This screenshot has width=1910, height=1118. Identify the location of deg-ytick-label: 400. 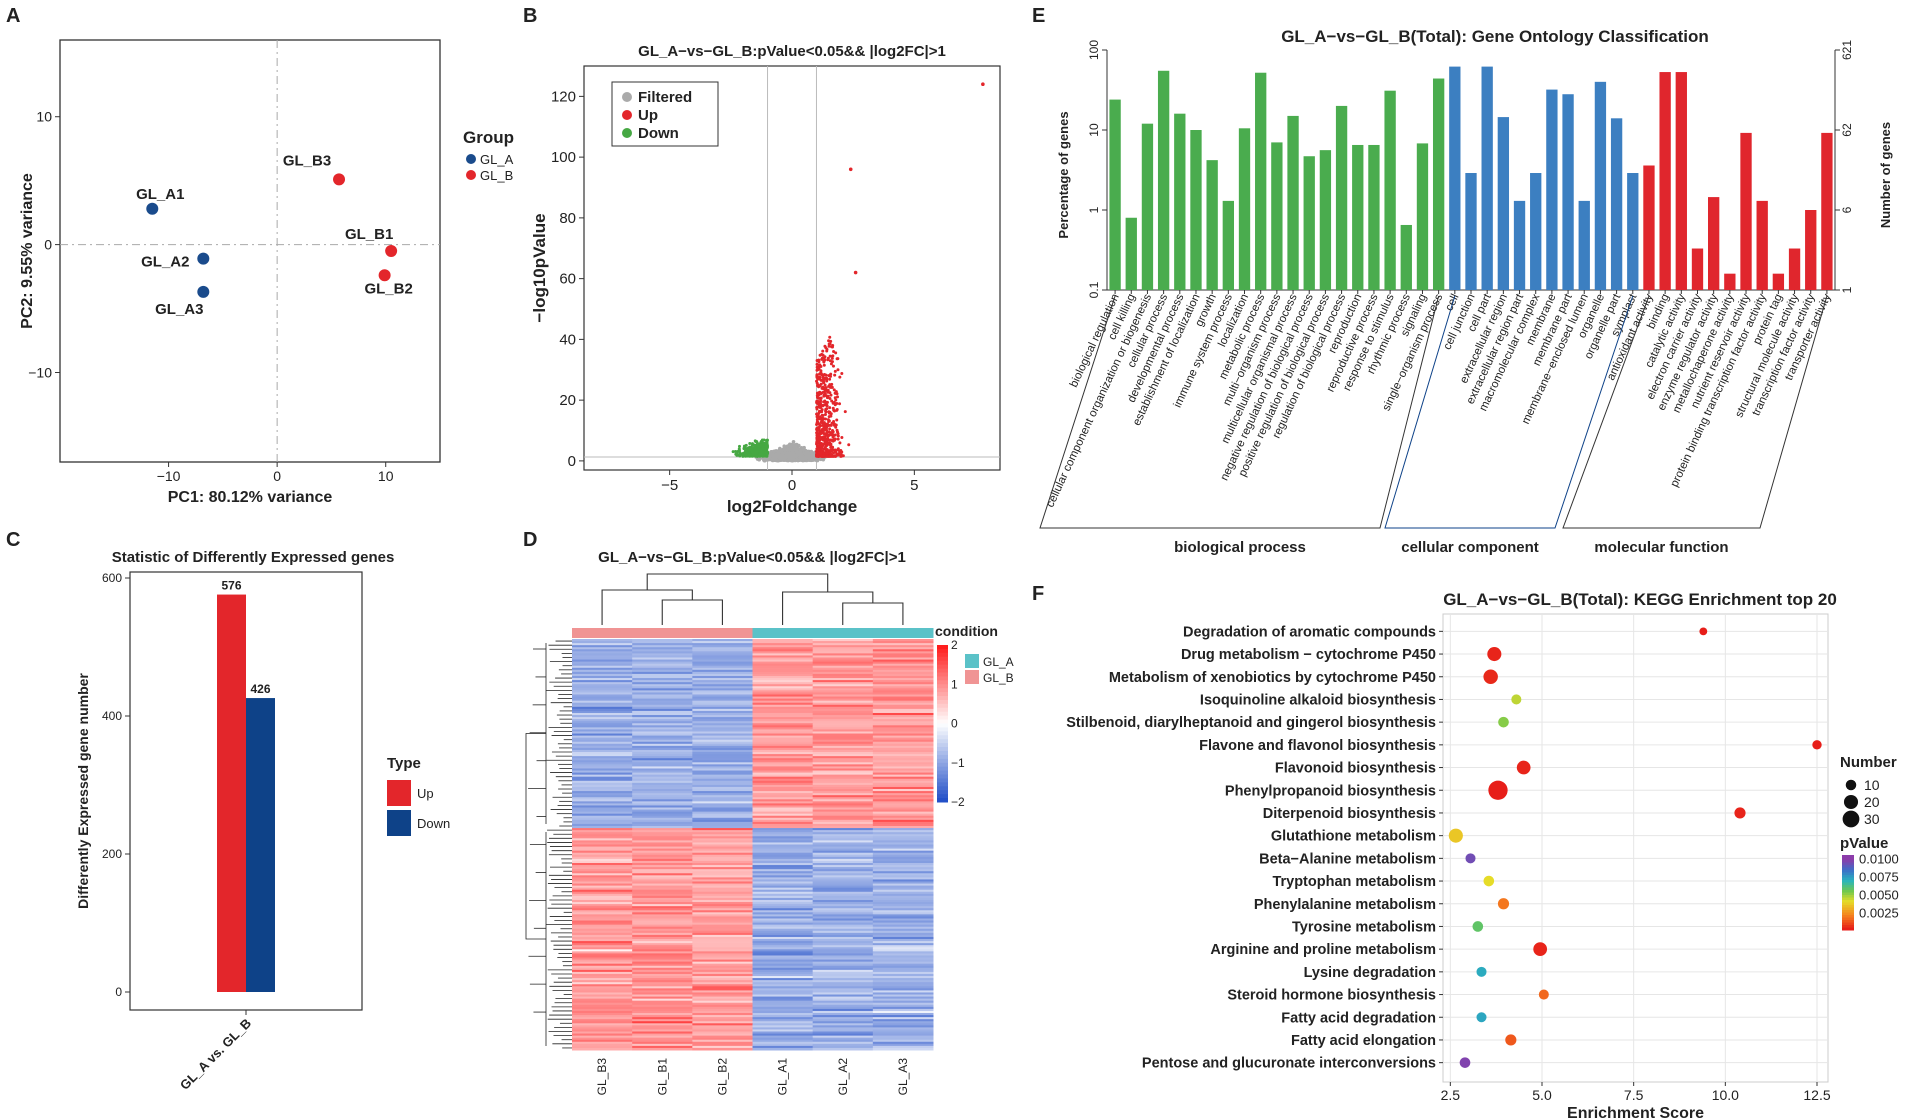
(112, 716).